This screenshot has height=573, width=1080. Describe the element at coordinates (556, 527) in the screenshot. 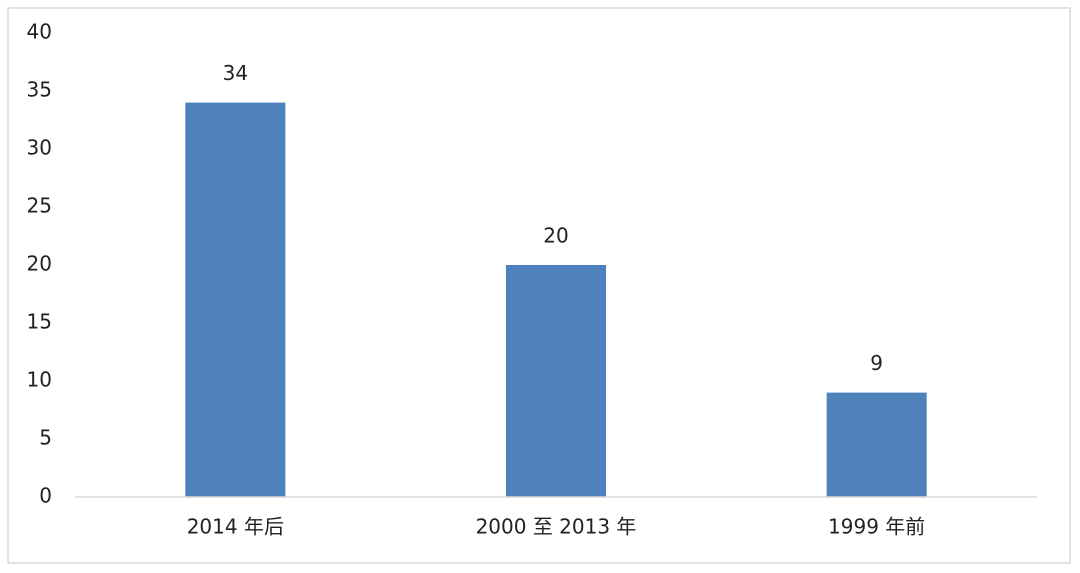

I see `x-tick-label: 2000 至 2013 年` at that location.